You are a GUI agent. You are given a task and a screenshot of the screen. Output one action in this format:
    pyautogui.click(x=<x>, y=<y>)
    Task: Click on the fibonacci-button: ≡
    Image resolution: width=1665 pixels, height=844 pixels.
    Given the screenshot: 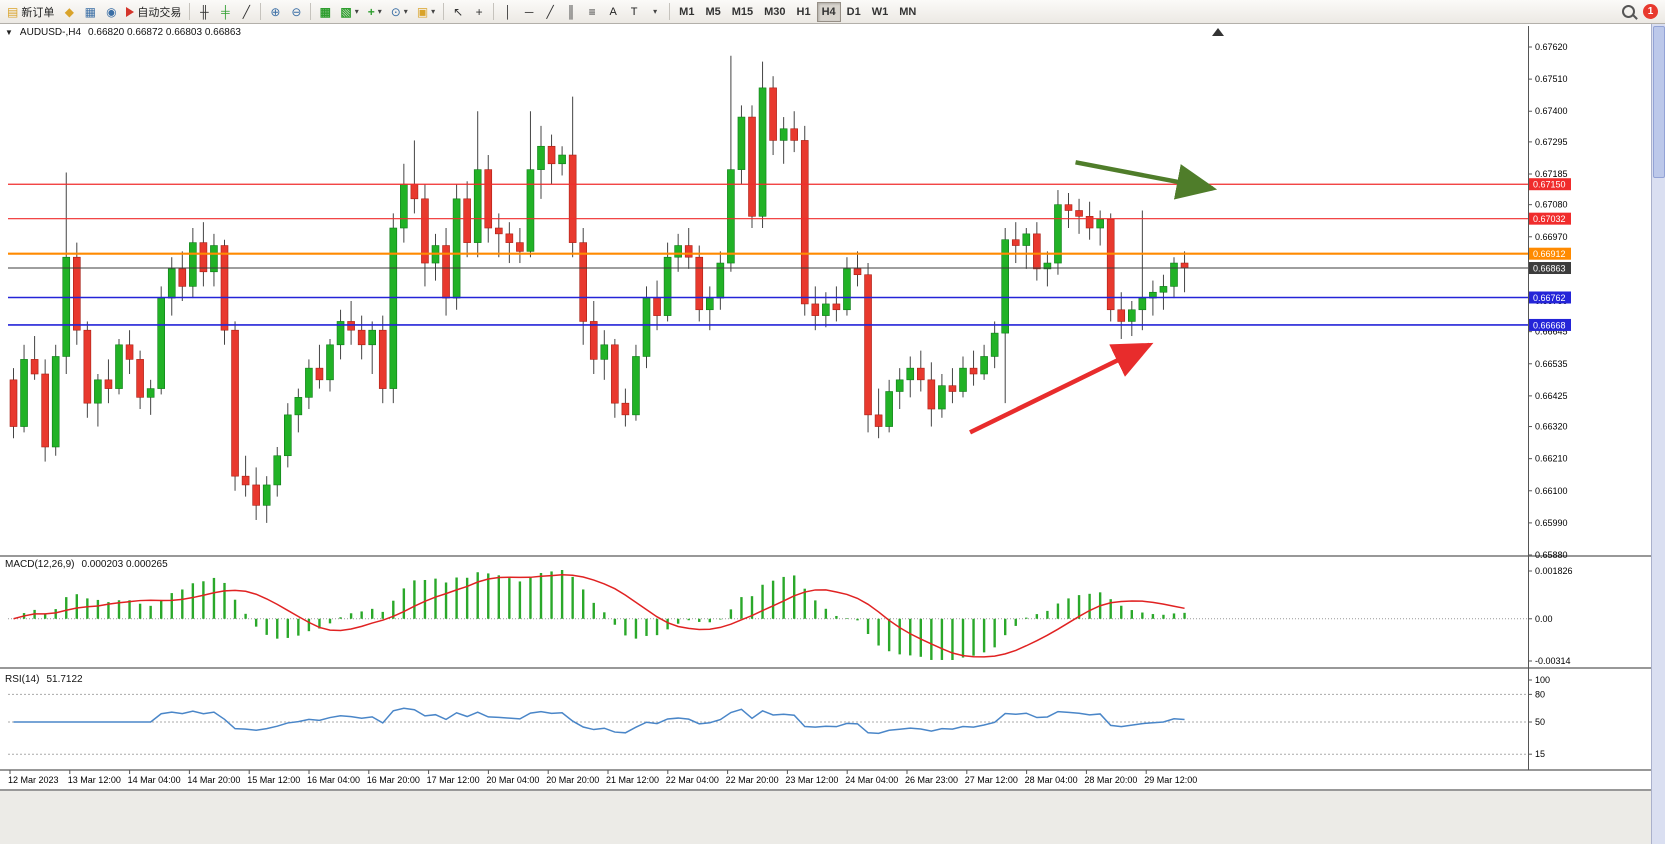 What is the action you would take?
    pyautogui.click(x=592, y=12)
    